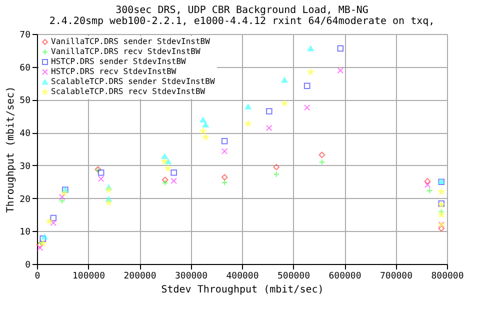  Describe the element at coordinates (128, 91) in the screenshot. I see `legend-label: ScalableTCP.DRS recv StdevInstBW` at that location.